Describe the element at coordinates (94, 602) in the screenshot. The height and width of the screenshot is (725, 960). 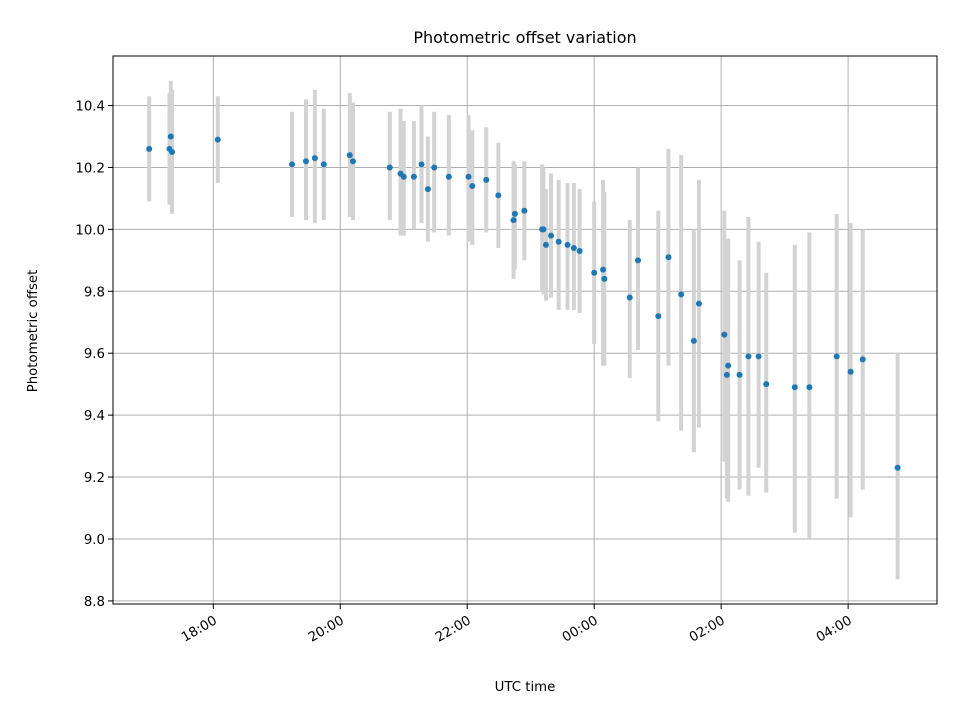
I see `y-tick-label: 8.8` at that location.